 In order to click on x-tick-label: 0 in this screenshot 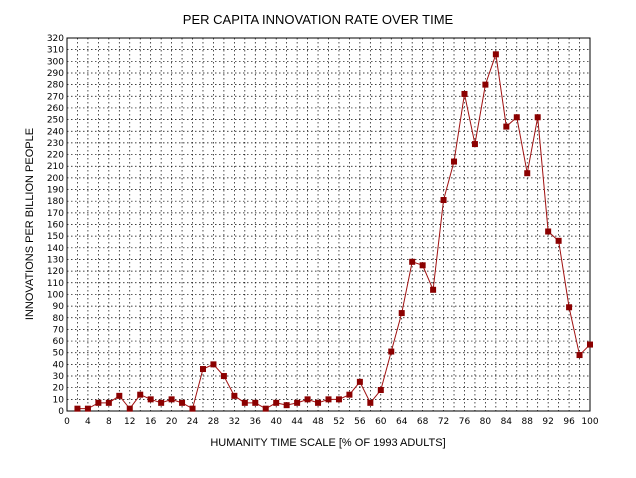, I will do `click(67, 422)`.